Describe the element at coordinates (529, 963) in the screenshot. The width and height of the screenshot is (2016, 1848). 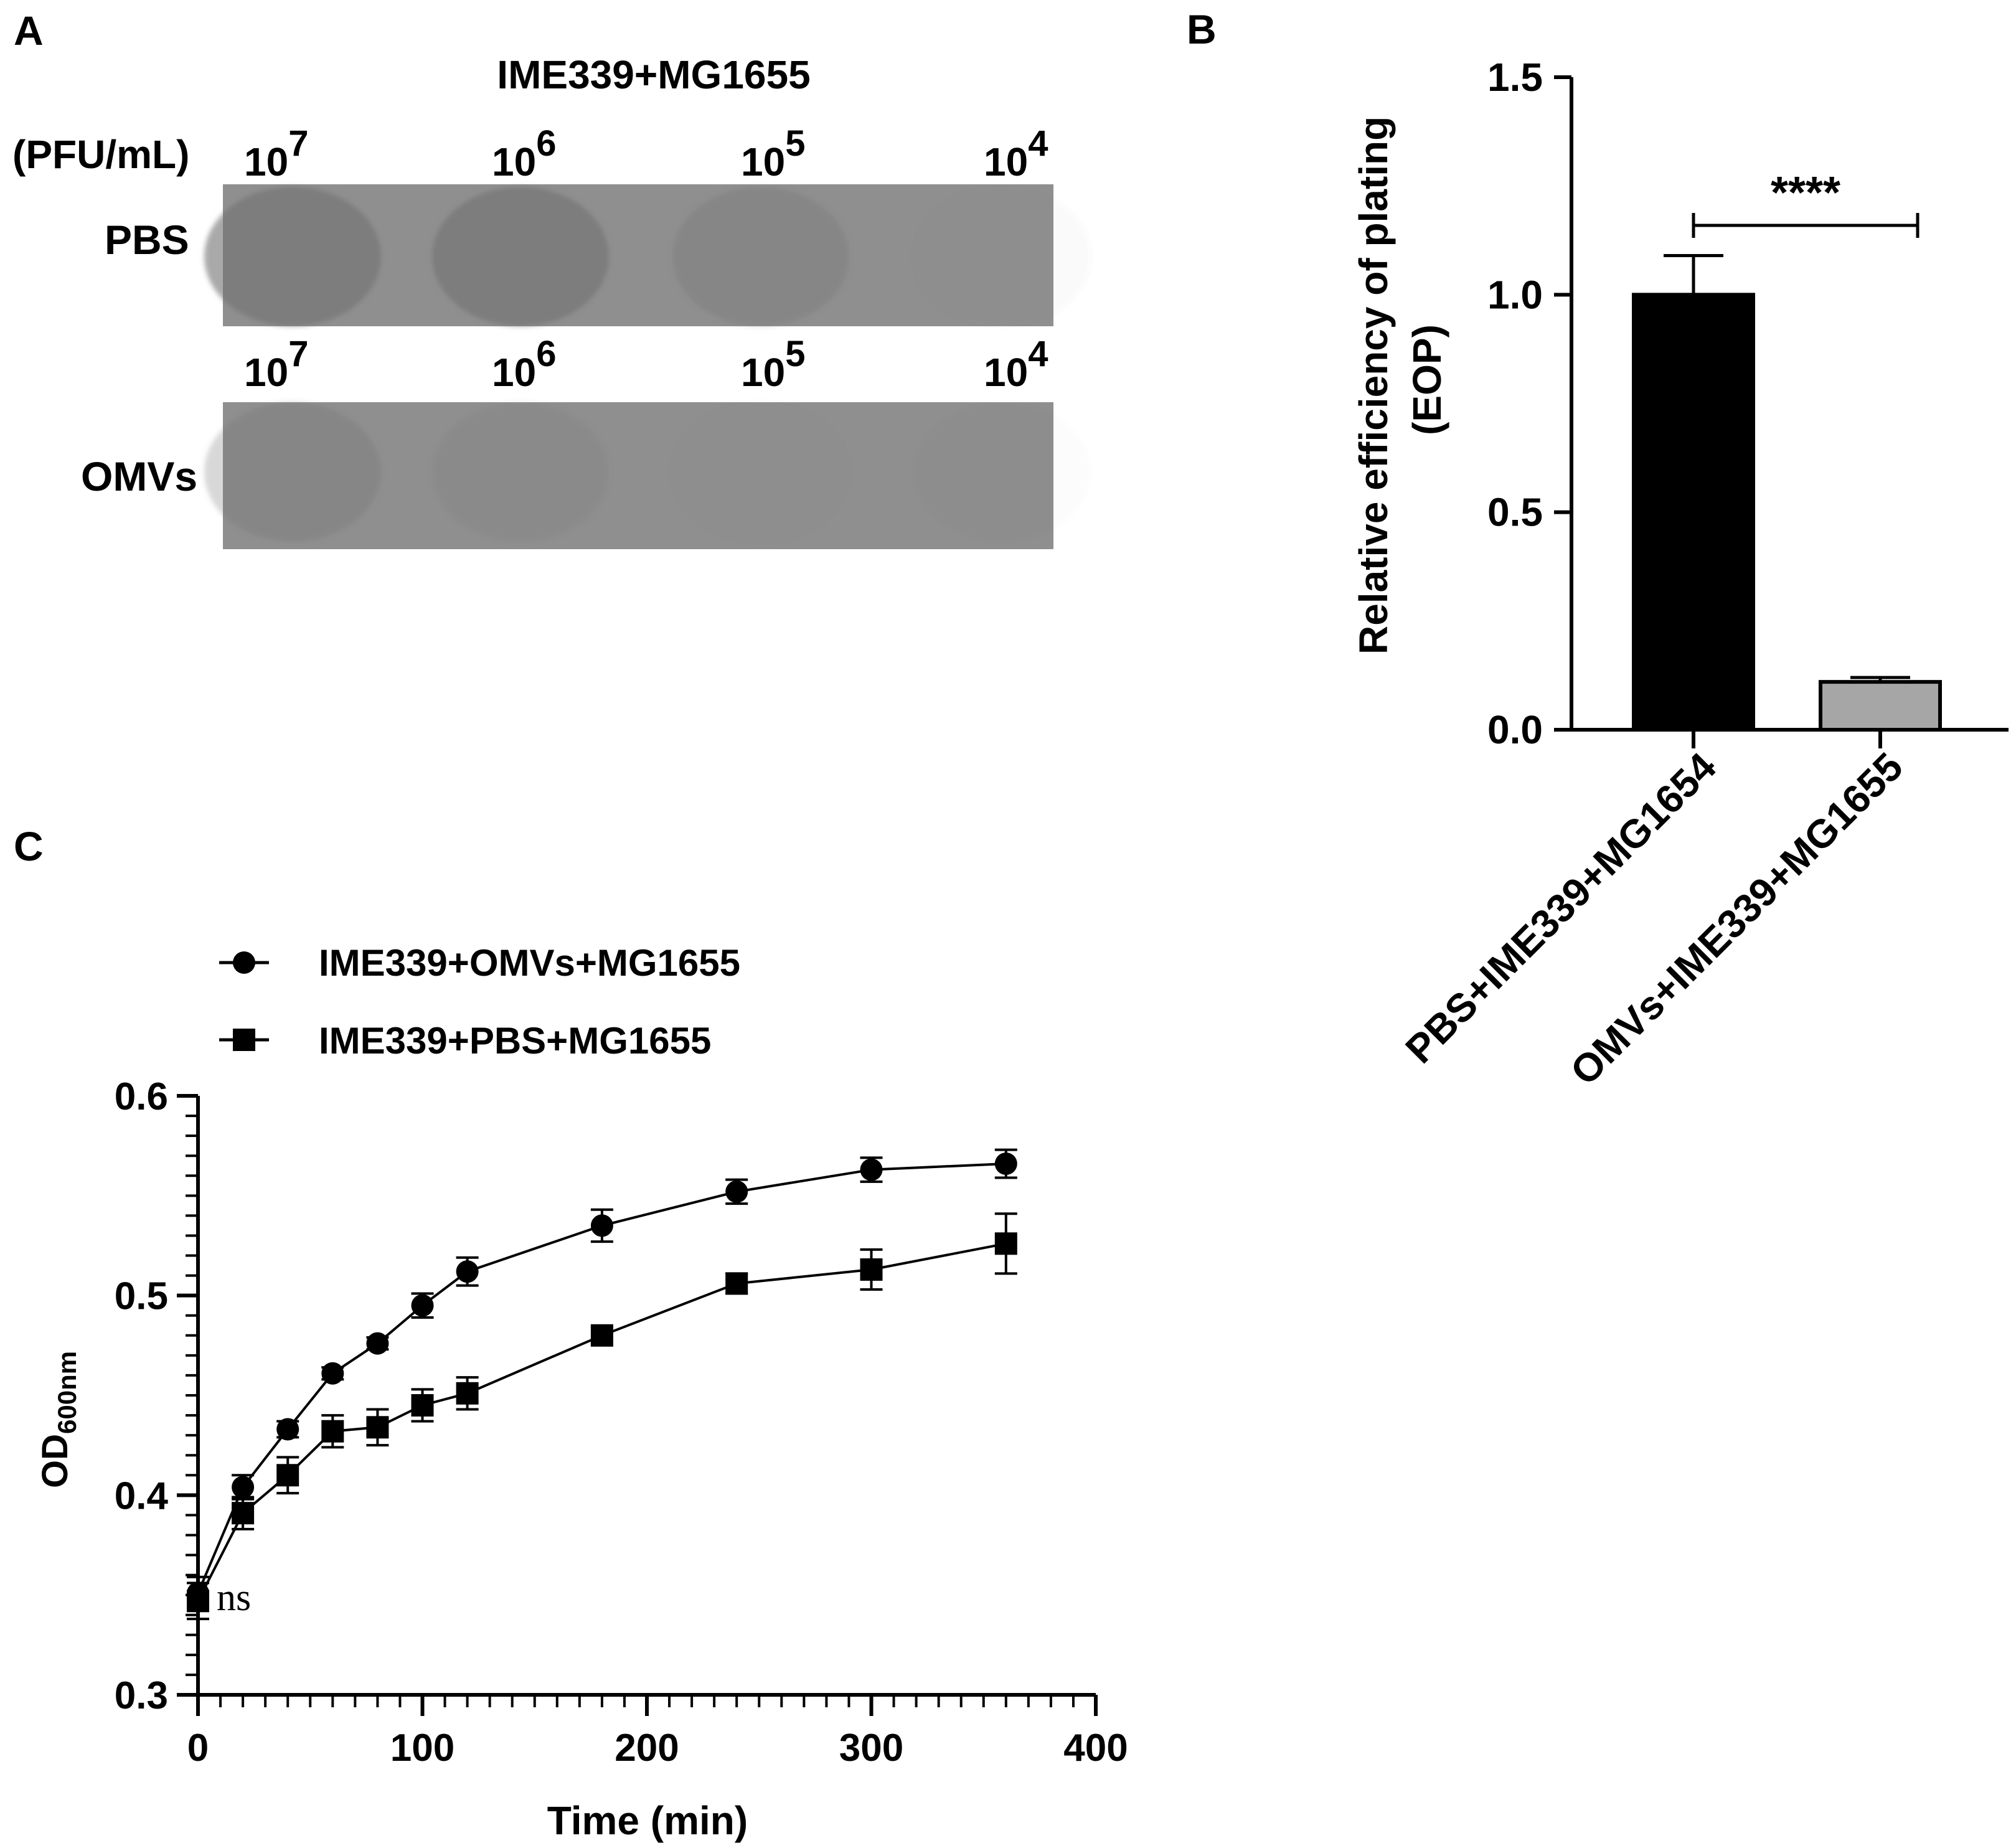
I see `legend-label: IME339+OMVs+MG1655` at that location.